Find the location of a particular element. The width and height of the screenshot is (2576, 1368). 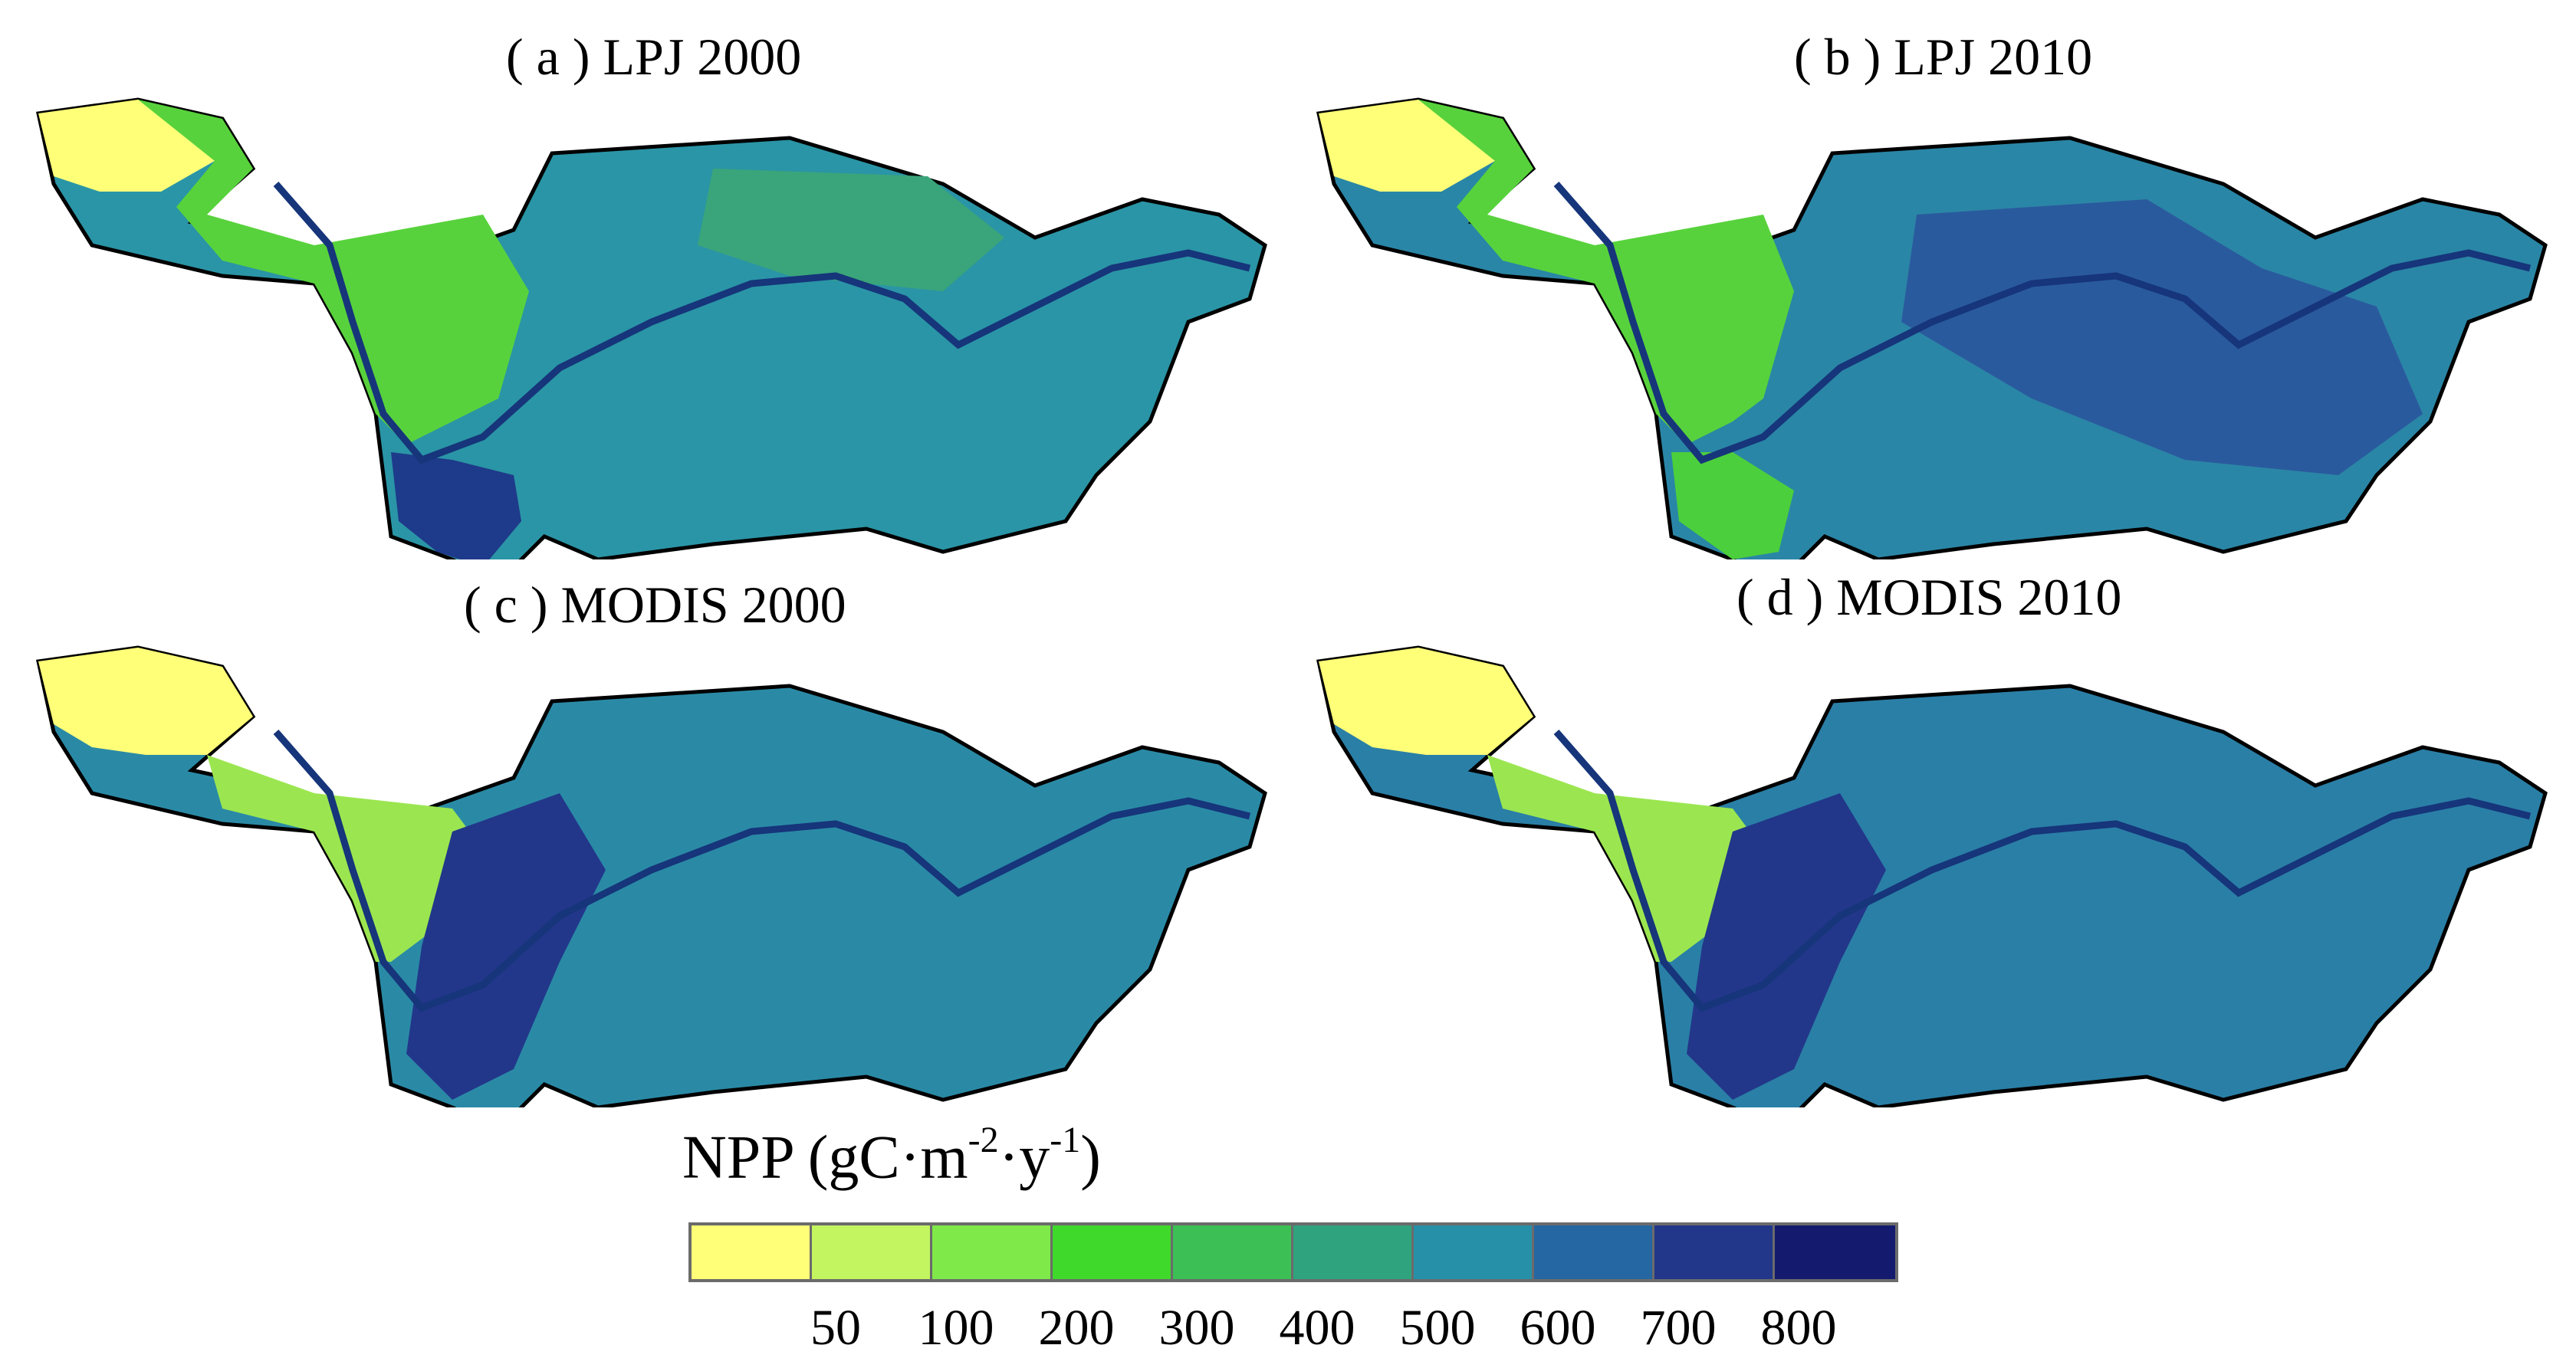

legend-tick-label: 100 is located at coordinates (956, 1328).